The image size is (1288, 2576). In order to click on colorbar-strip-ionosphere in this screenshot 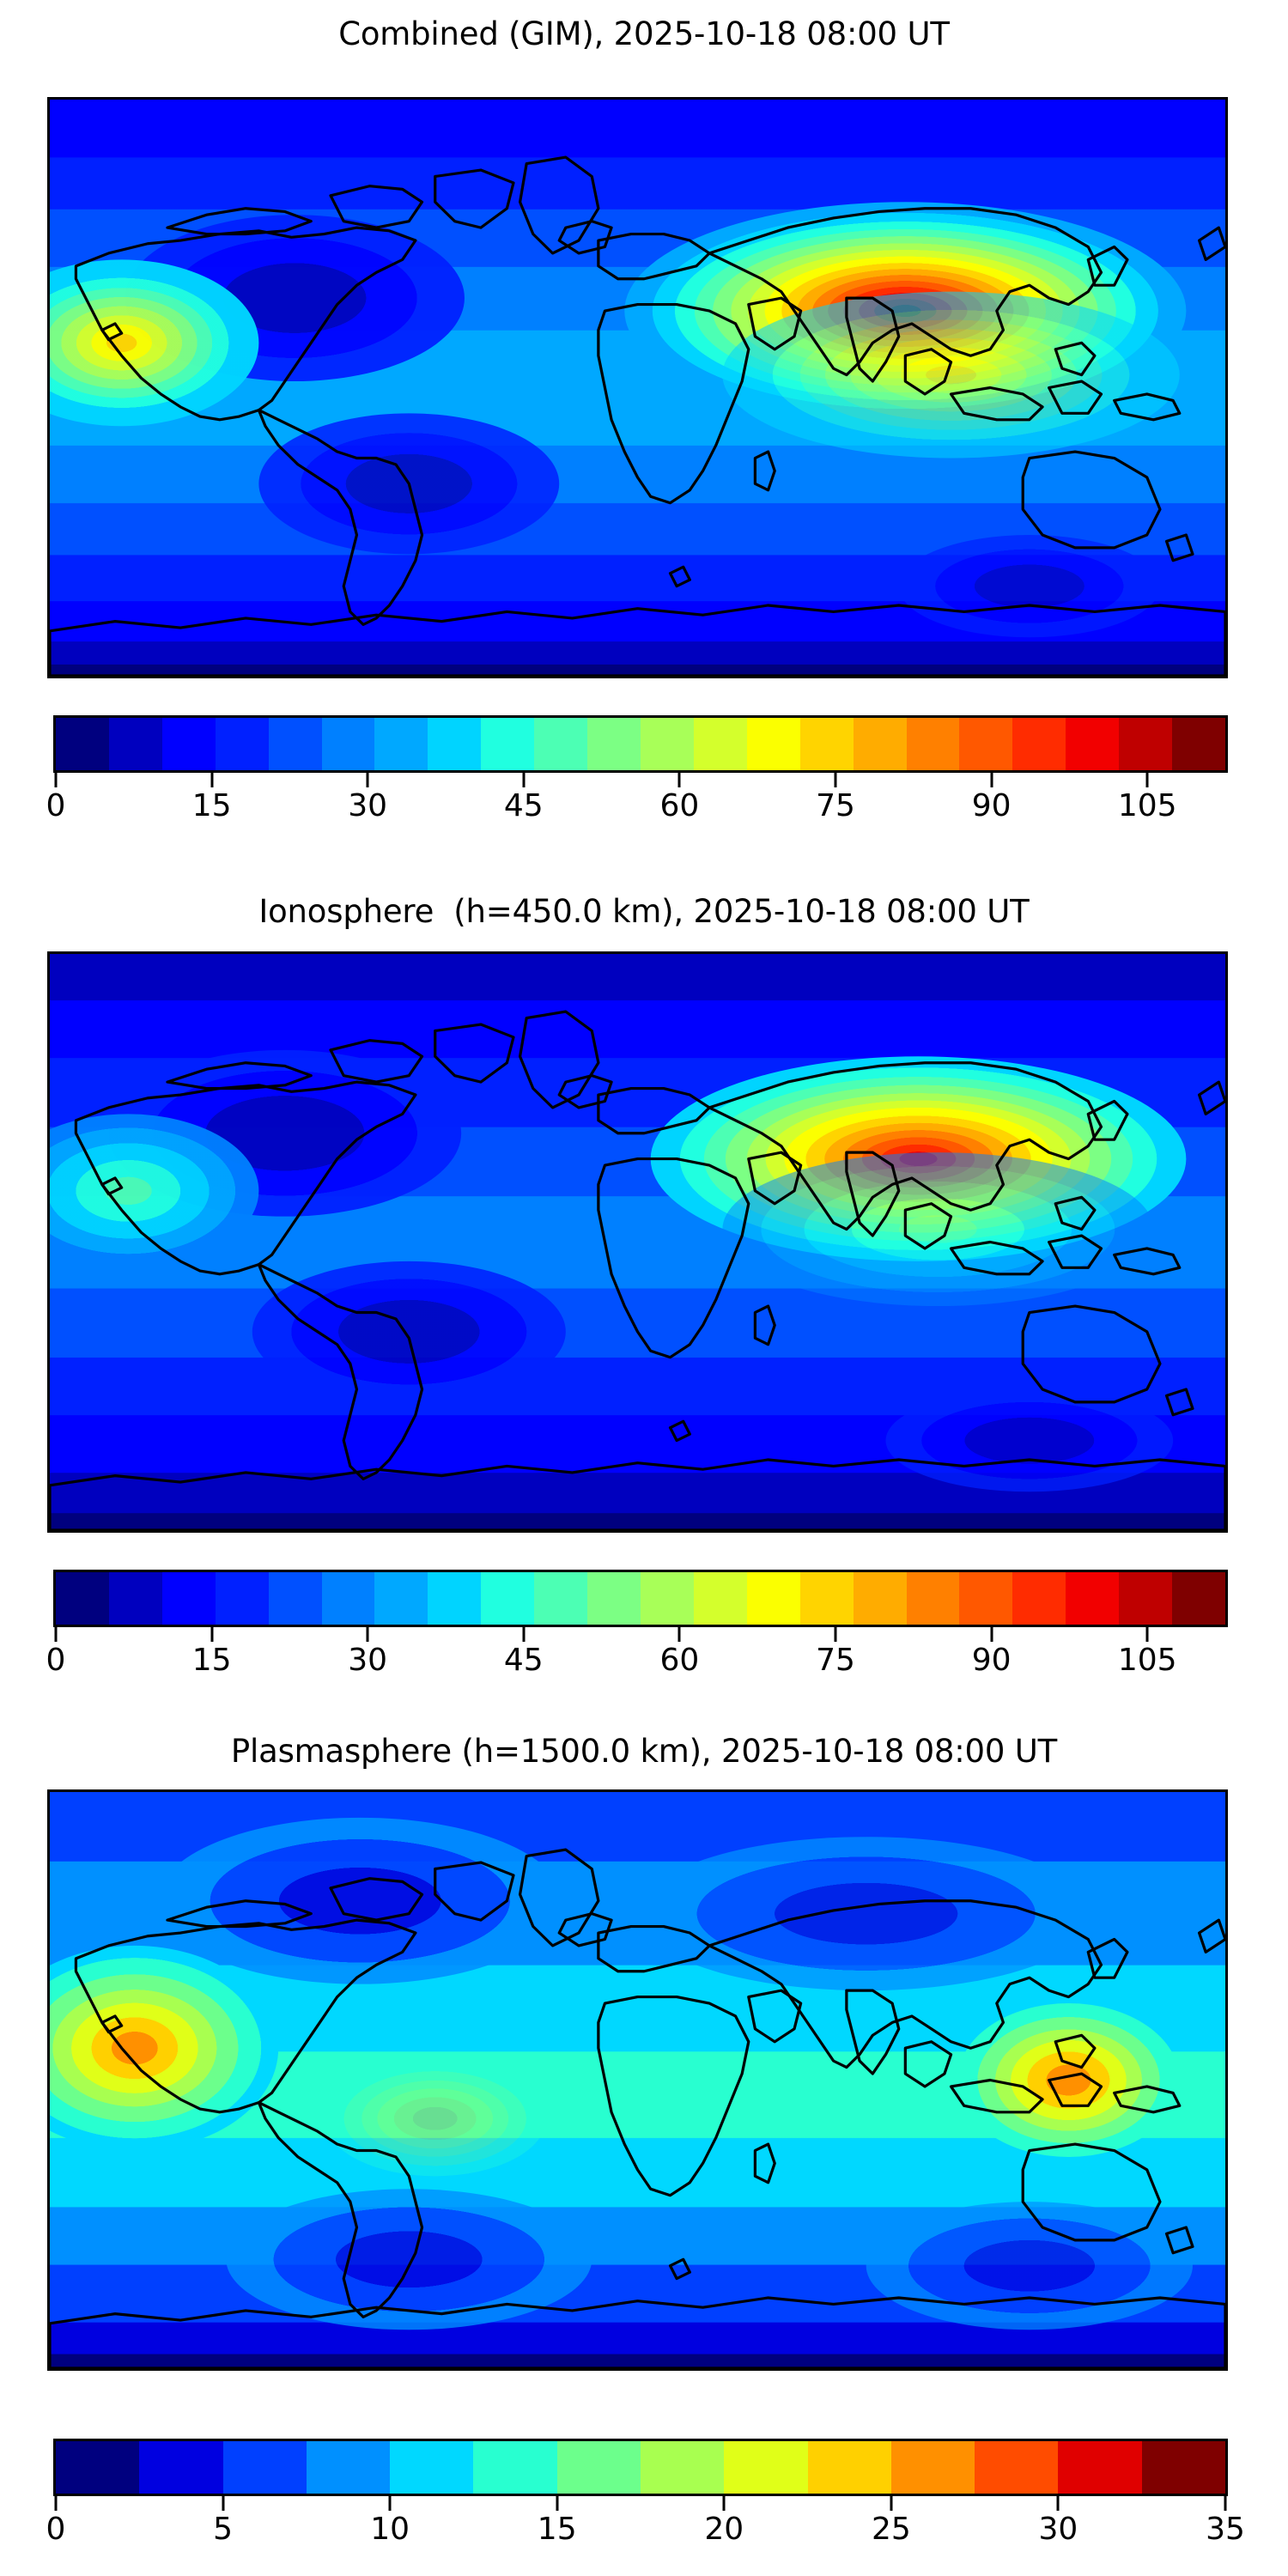, I will do `click(640, 1598)`.